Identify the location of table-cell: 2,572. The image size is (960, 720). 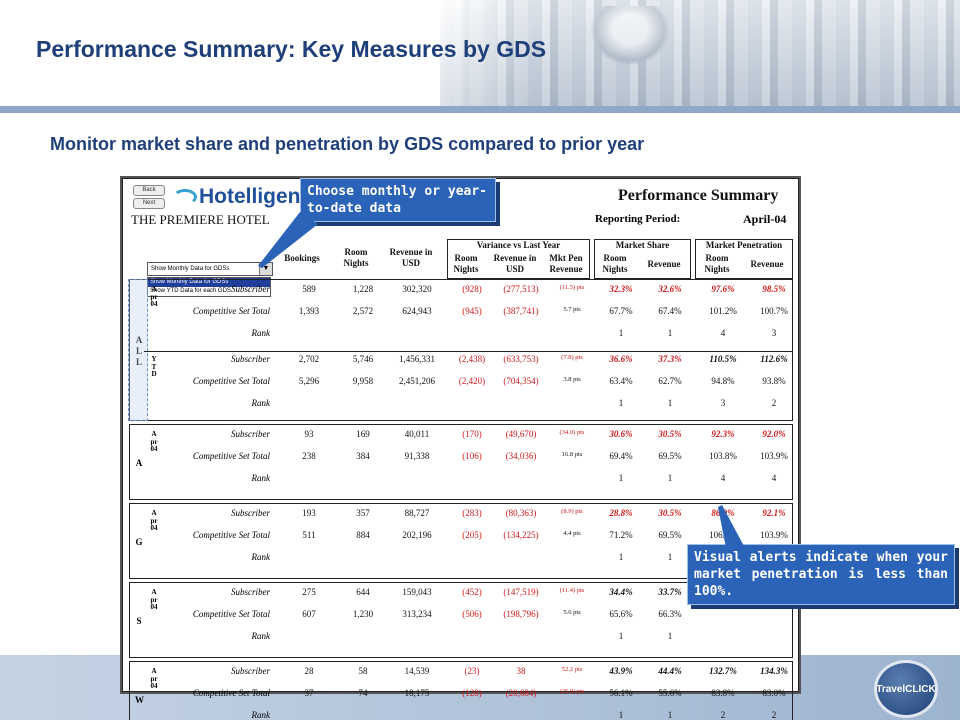
(363, 311).